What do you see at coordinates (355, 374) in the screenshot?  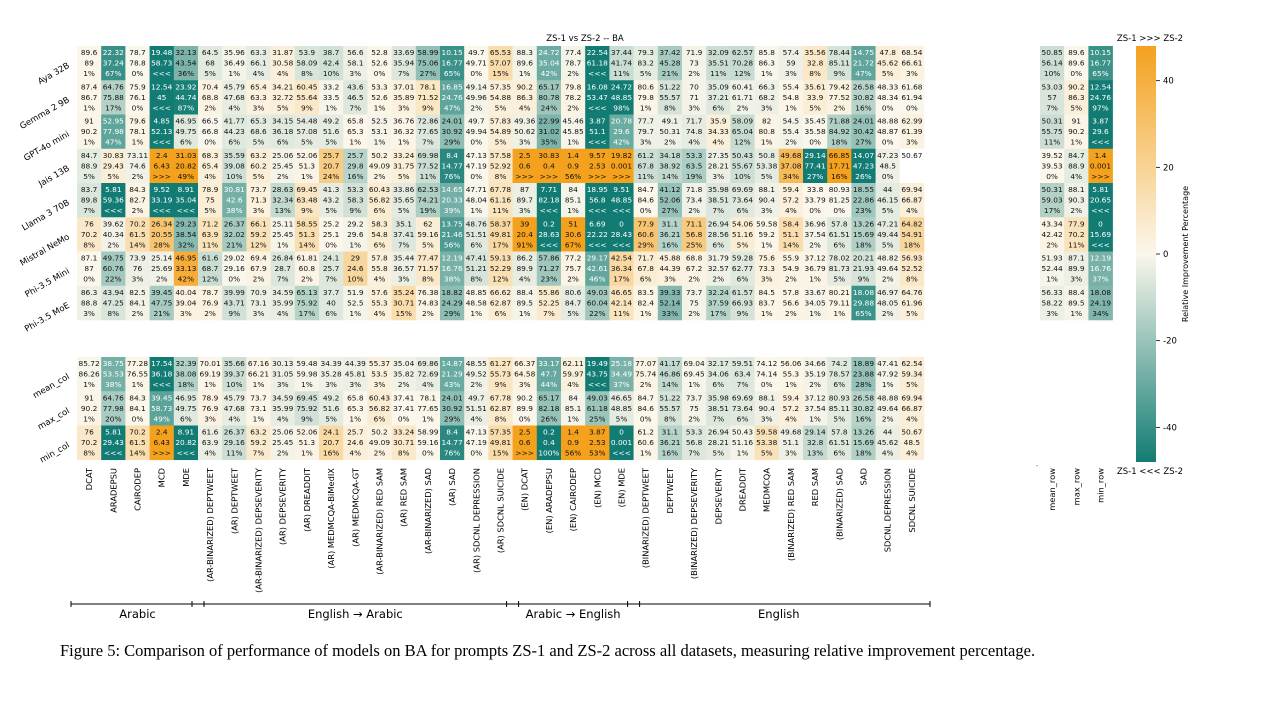 I see `cell-value-label: 45.81` at bounding box center [355, 374].